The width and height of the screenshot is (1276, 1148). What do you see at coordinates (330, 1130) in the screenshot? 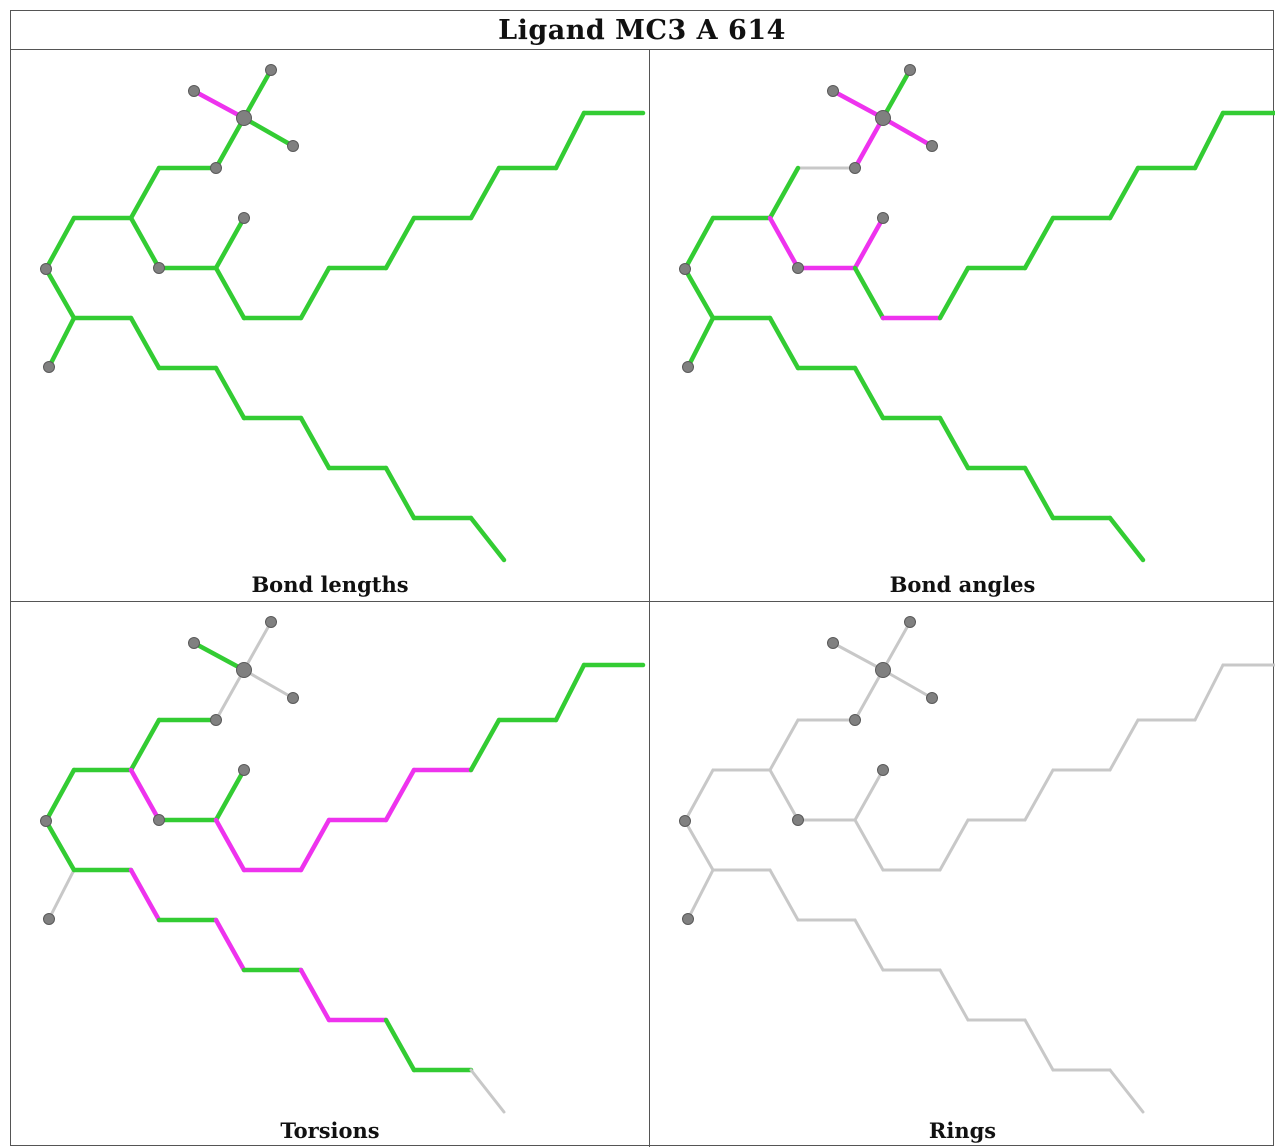
I see `panel-caption-torsions: Torsions` at bounding box center [330, 1130].